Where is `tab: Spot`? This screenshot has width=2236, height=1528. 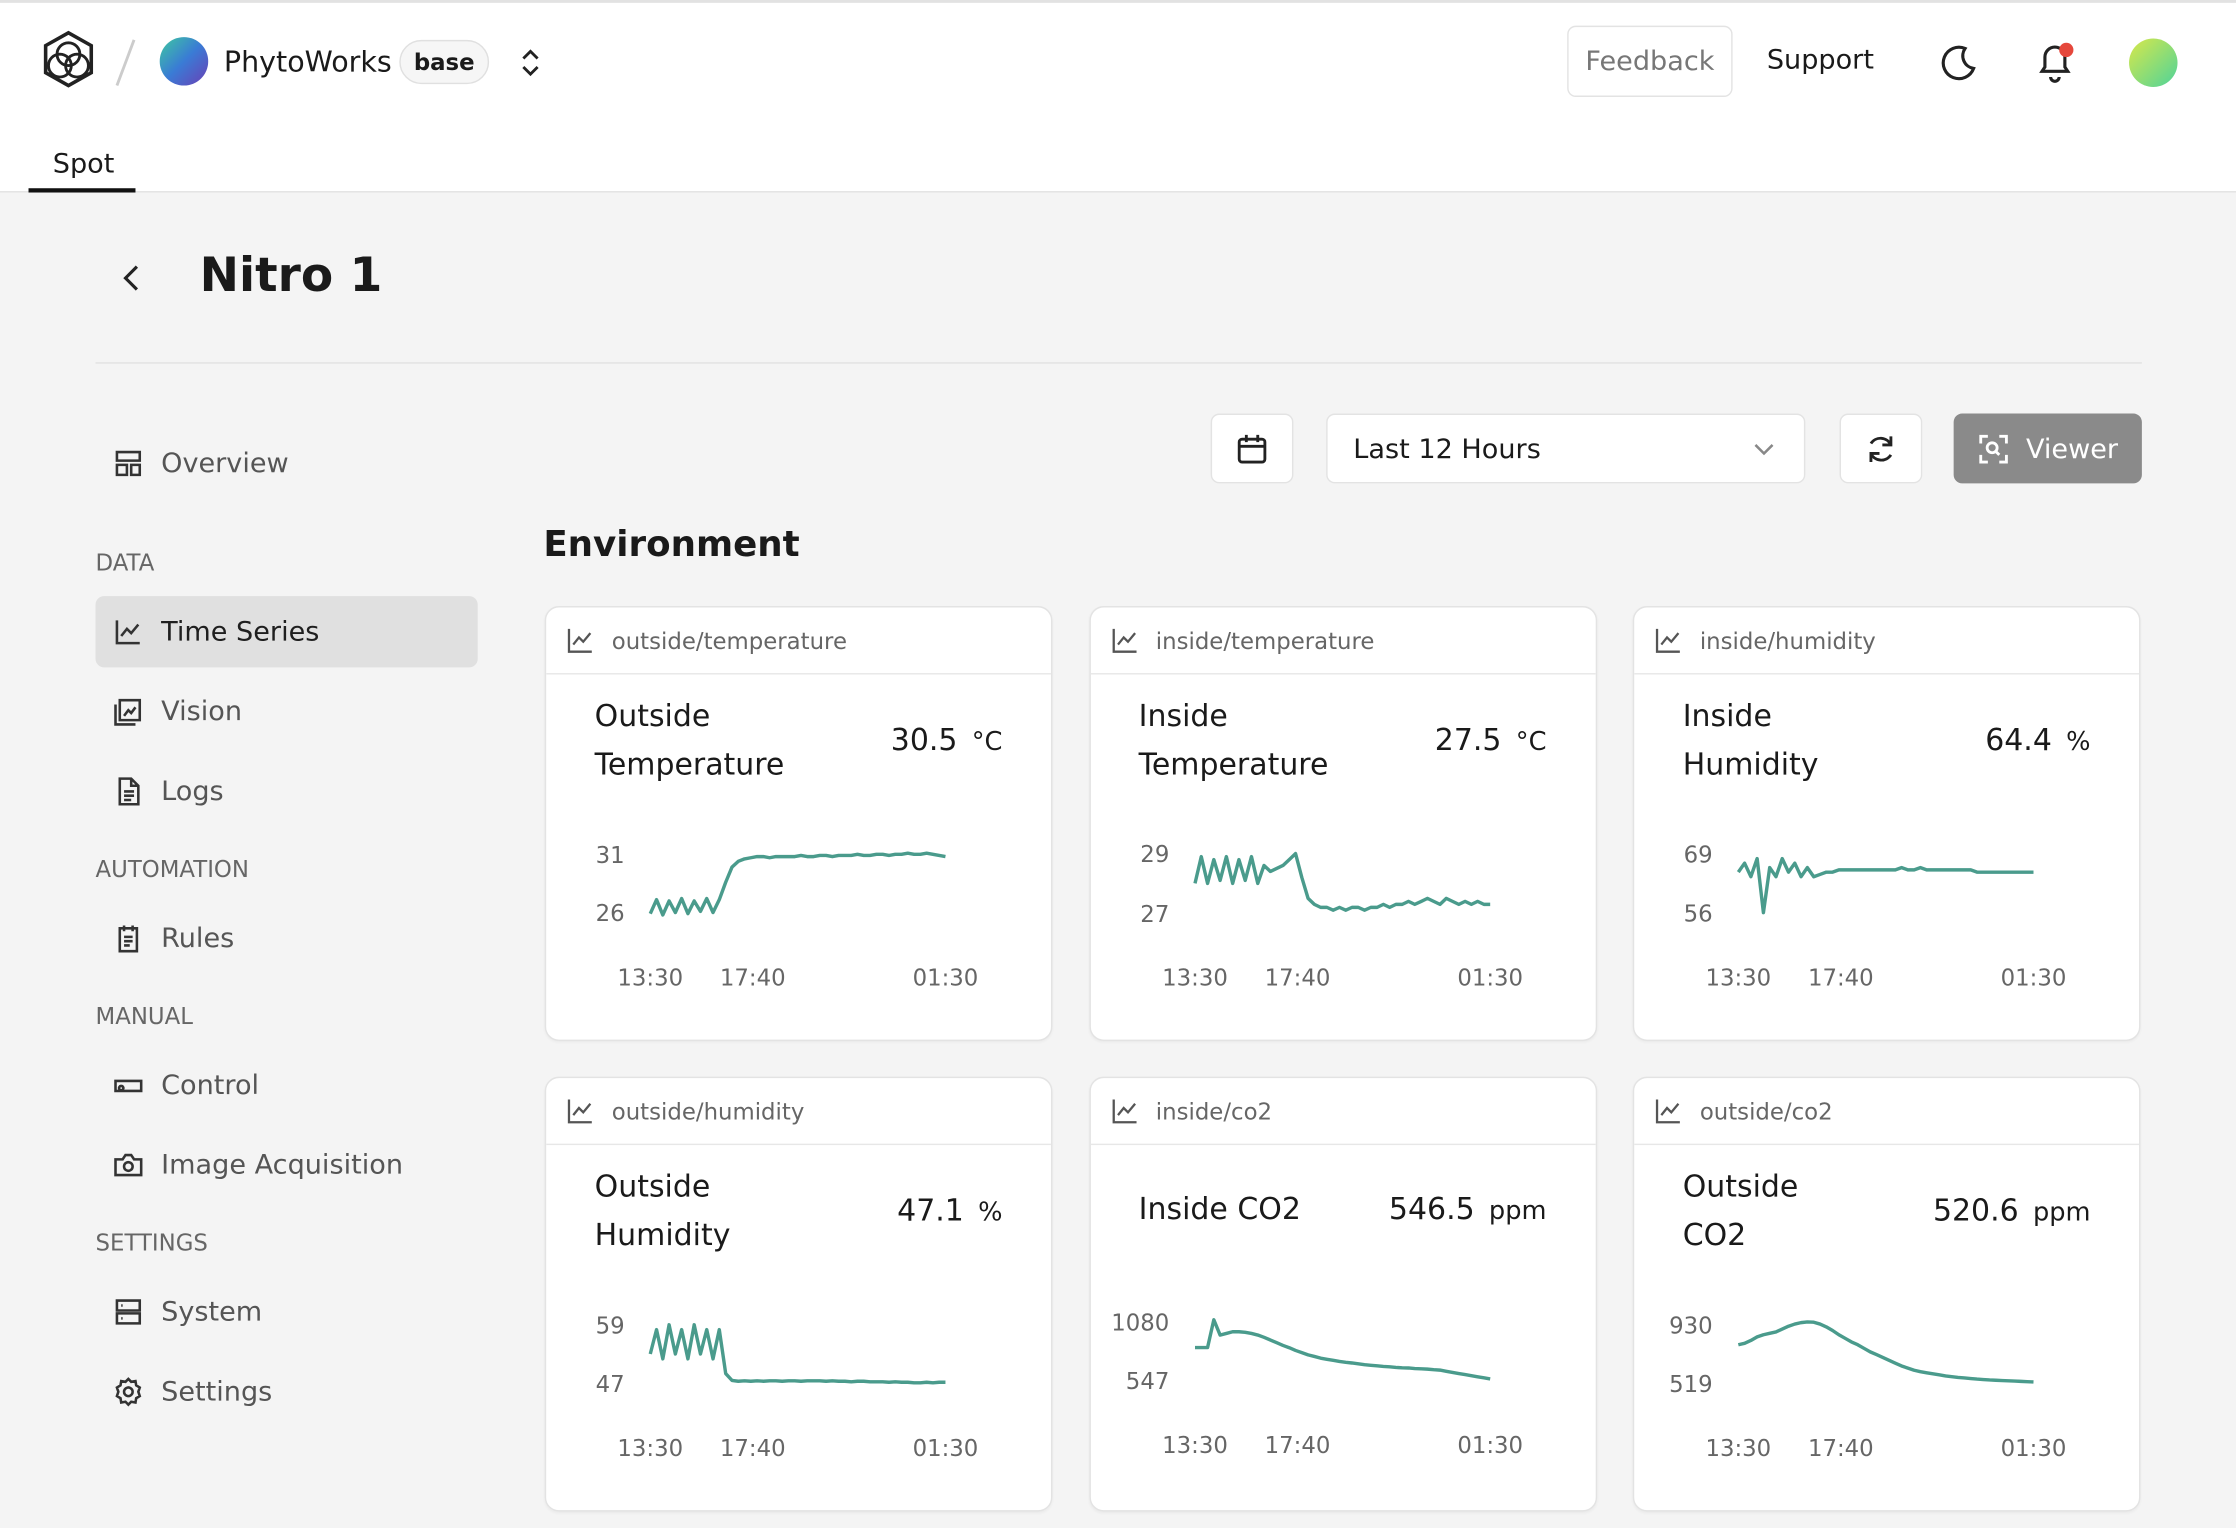
tab: Spot is located at coordinates (83, 164).